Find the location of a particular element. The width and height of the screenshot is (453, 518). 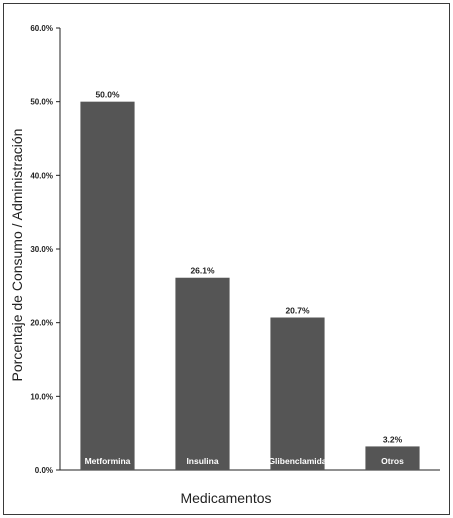

y-tick-label: 20.0% is located at coordinates (41, 323).